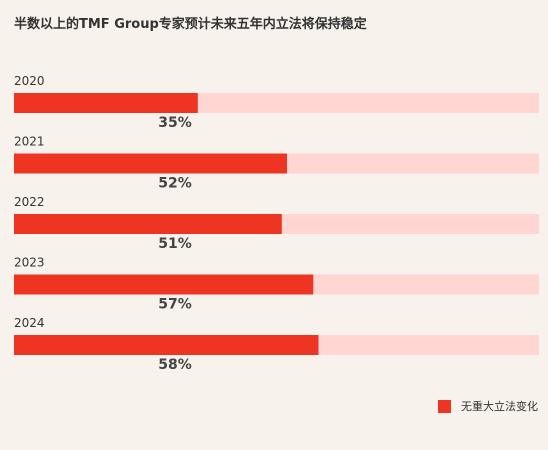 The image size is (548, 450). What do you see at coordinates (444, 406) in the screenshot?
I see `legend-swatch` at bounding box center [444, 406].